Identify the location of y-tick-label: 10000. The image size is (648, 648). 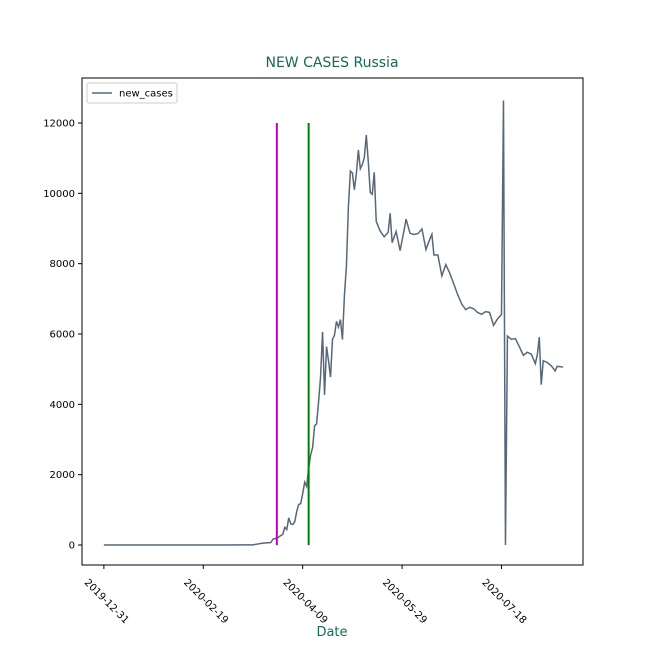
(59, 194).